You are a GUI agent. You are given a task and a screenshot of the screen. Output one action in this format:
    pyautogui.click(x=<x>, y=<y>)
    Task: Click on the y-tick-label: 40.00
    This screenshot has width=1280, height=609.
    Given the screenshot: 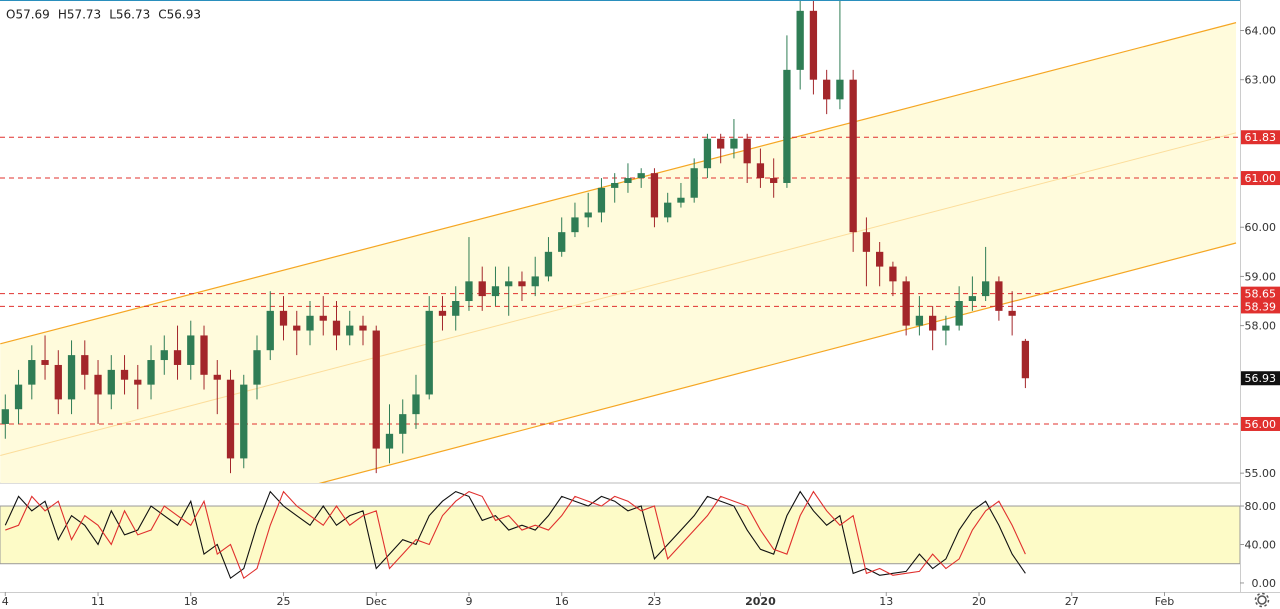 What is the action you would take?
    pyautogui.click(x=1261, y=544)
    